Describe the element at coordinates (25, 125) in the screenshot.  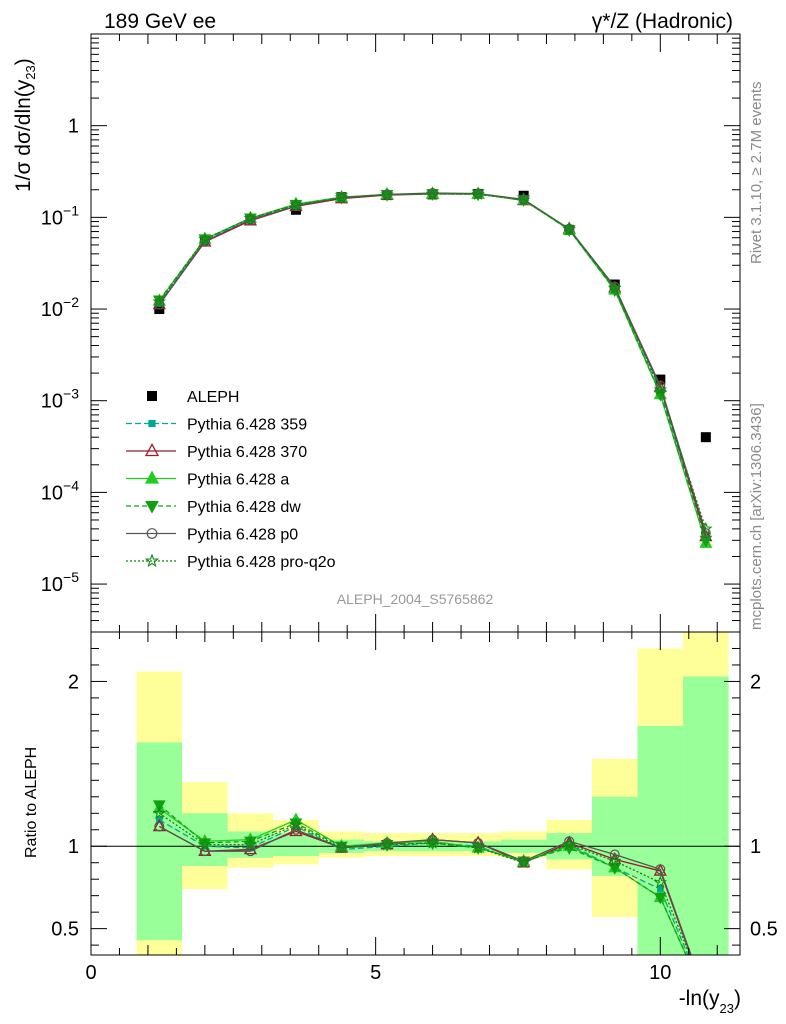
I see `main-y-axis-label: 1/σ dσ/dln(y23)` at that location.